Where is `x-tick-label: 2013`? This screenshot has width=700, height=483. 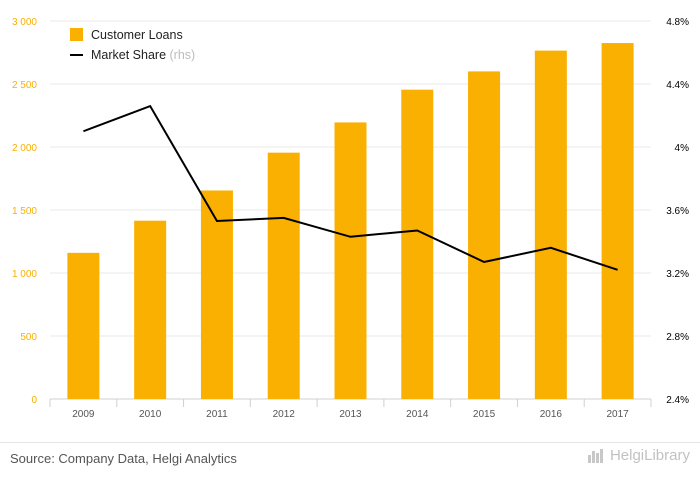
x-tick-label: 2013 is located at coordinates (350, 414).